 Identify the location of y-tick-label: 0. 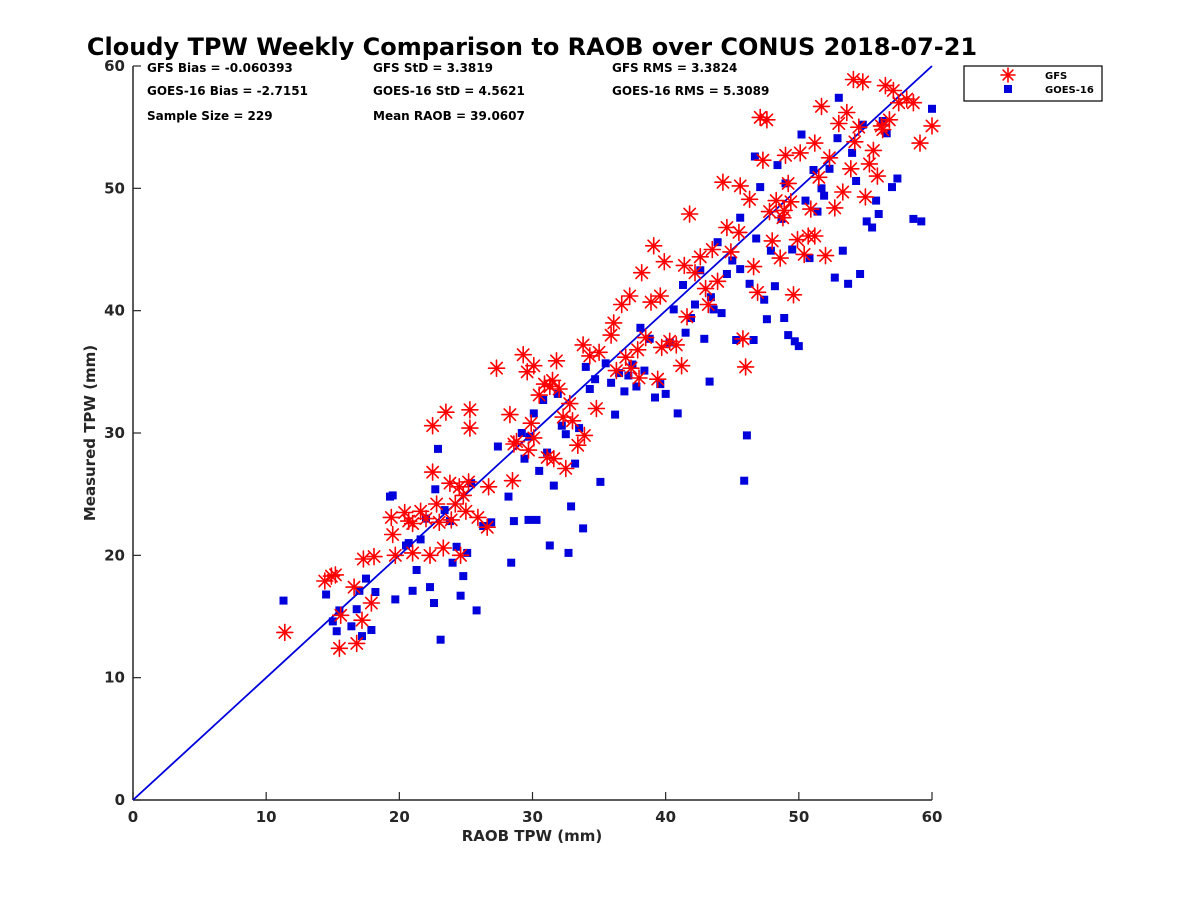
(120, 800).